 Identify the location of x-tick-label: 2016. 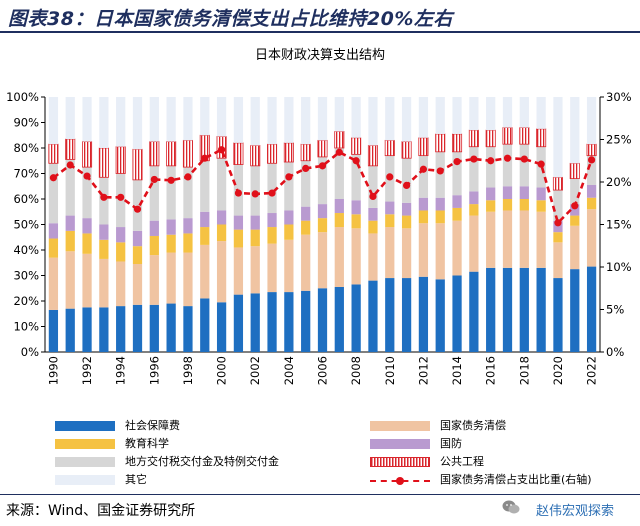
(491, 370).